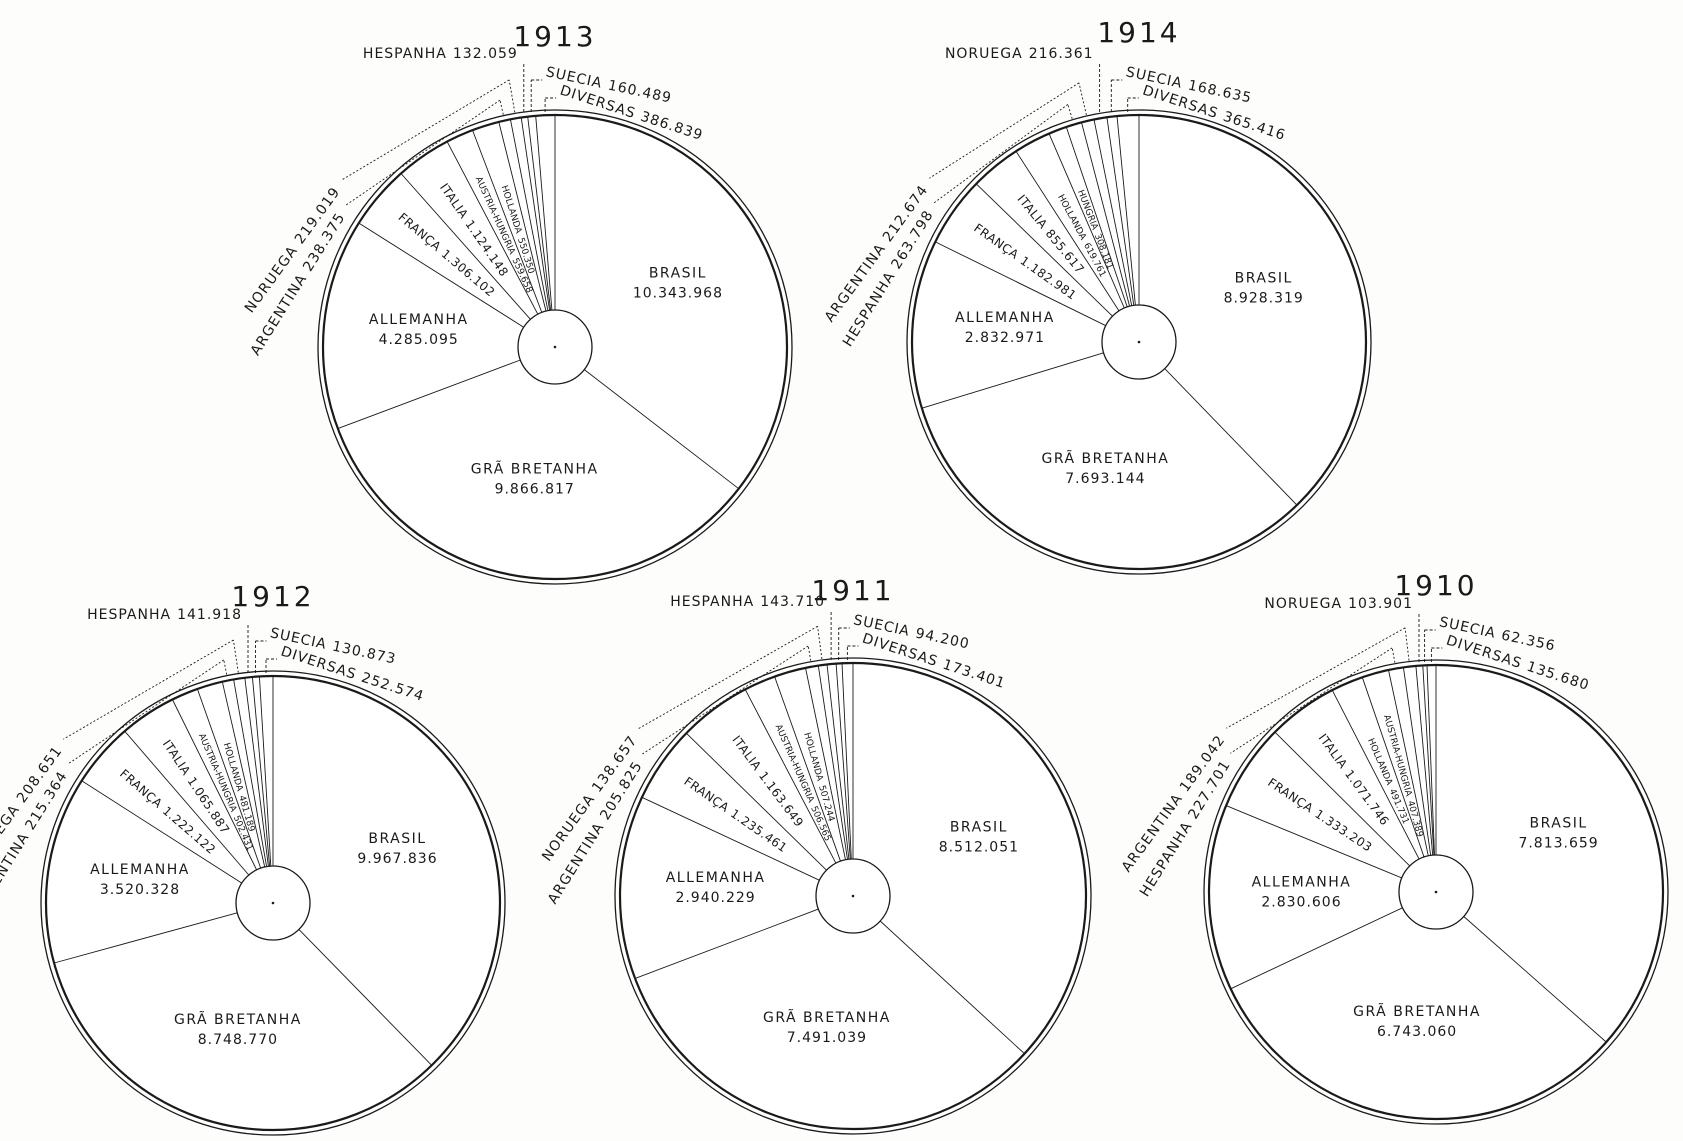  What do you see at coordinates (1558, 844) in the screenshot?
I see `slice-value-brasil: 7.813.659` at bounding box center [1558, 844].